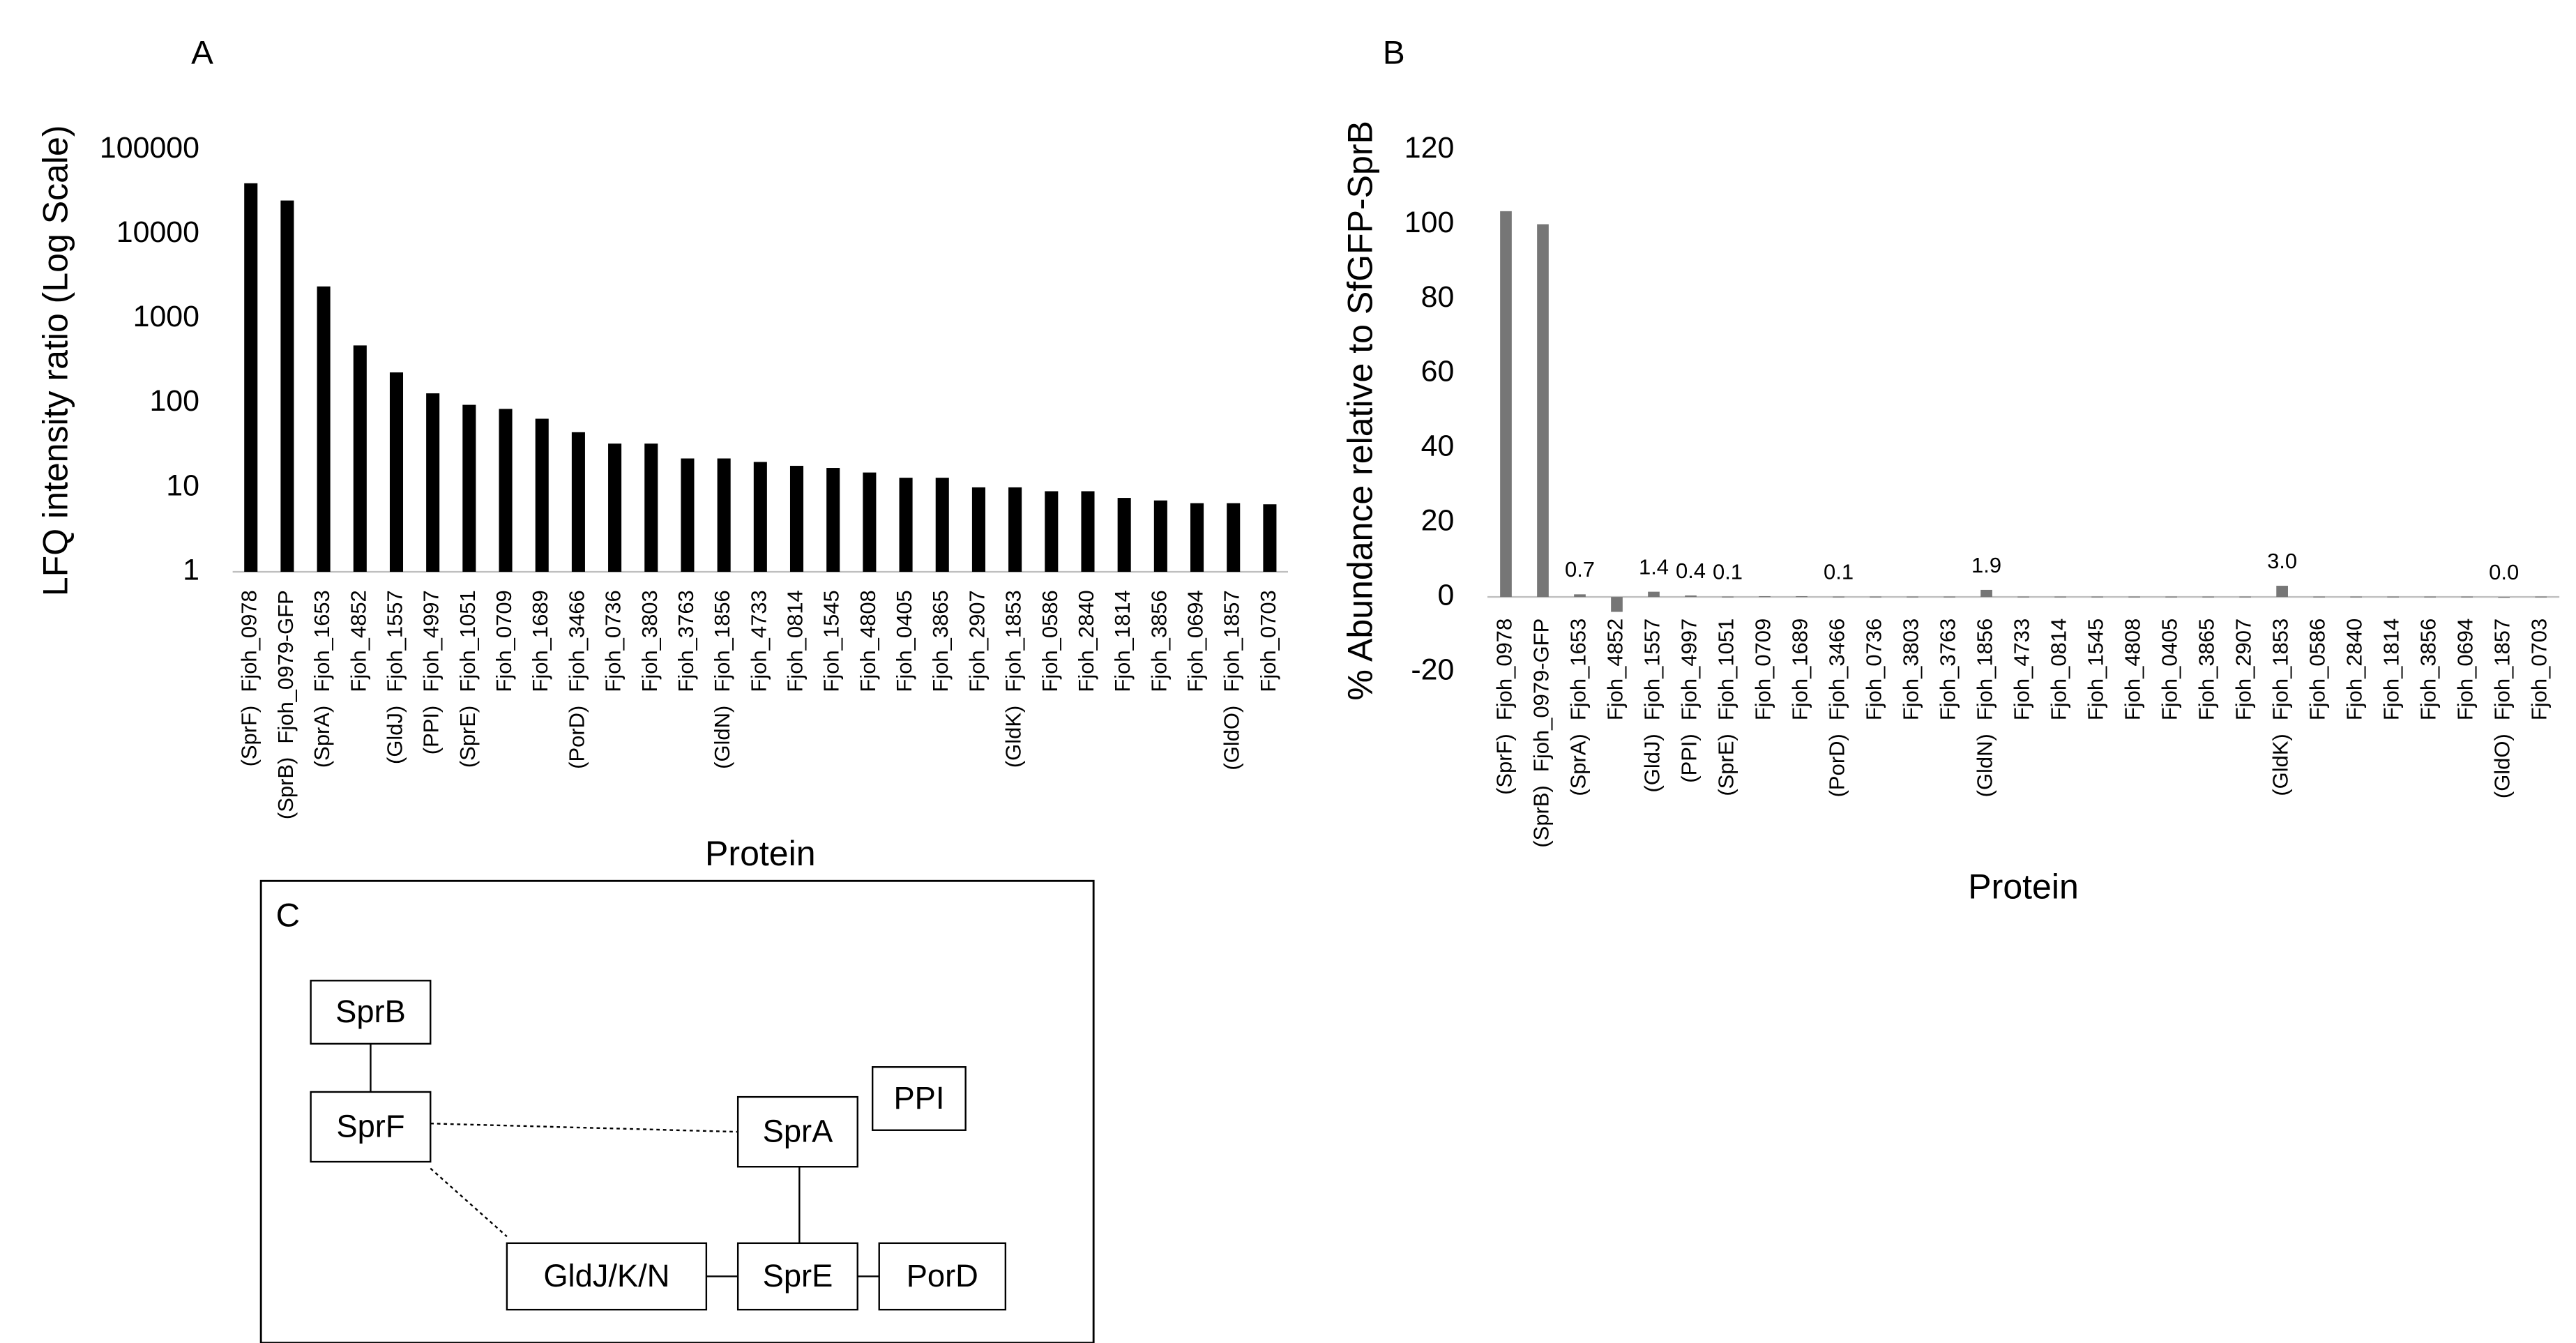  Describe the element at coordinates (1013, 737) in the screenshot. I see `category-alias: (GldK)` at that location.